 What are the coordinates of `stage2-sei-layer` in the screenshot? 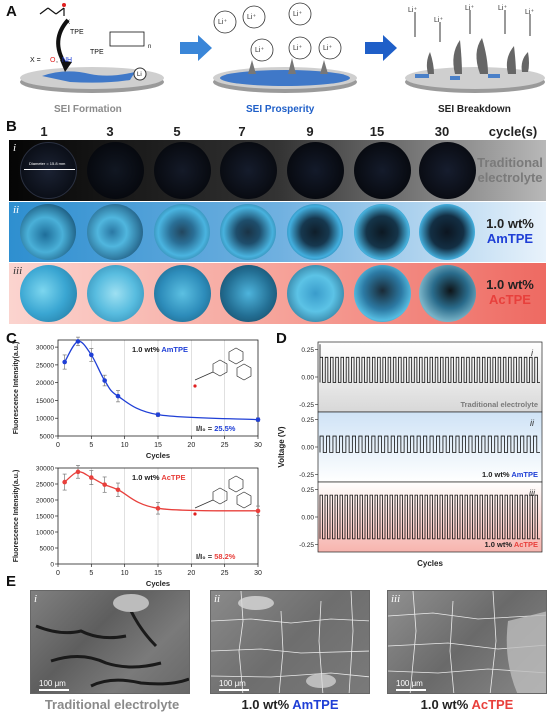 It's located at (285, 78).